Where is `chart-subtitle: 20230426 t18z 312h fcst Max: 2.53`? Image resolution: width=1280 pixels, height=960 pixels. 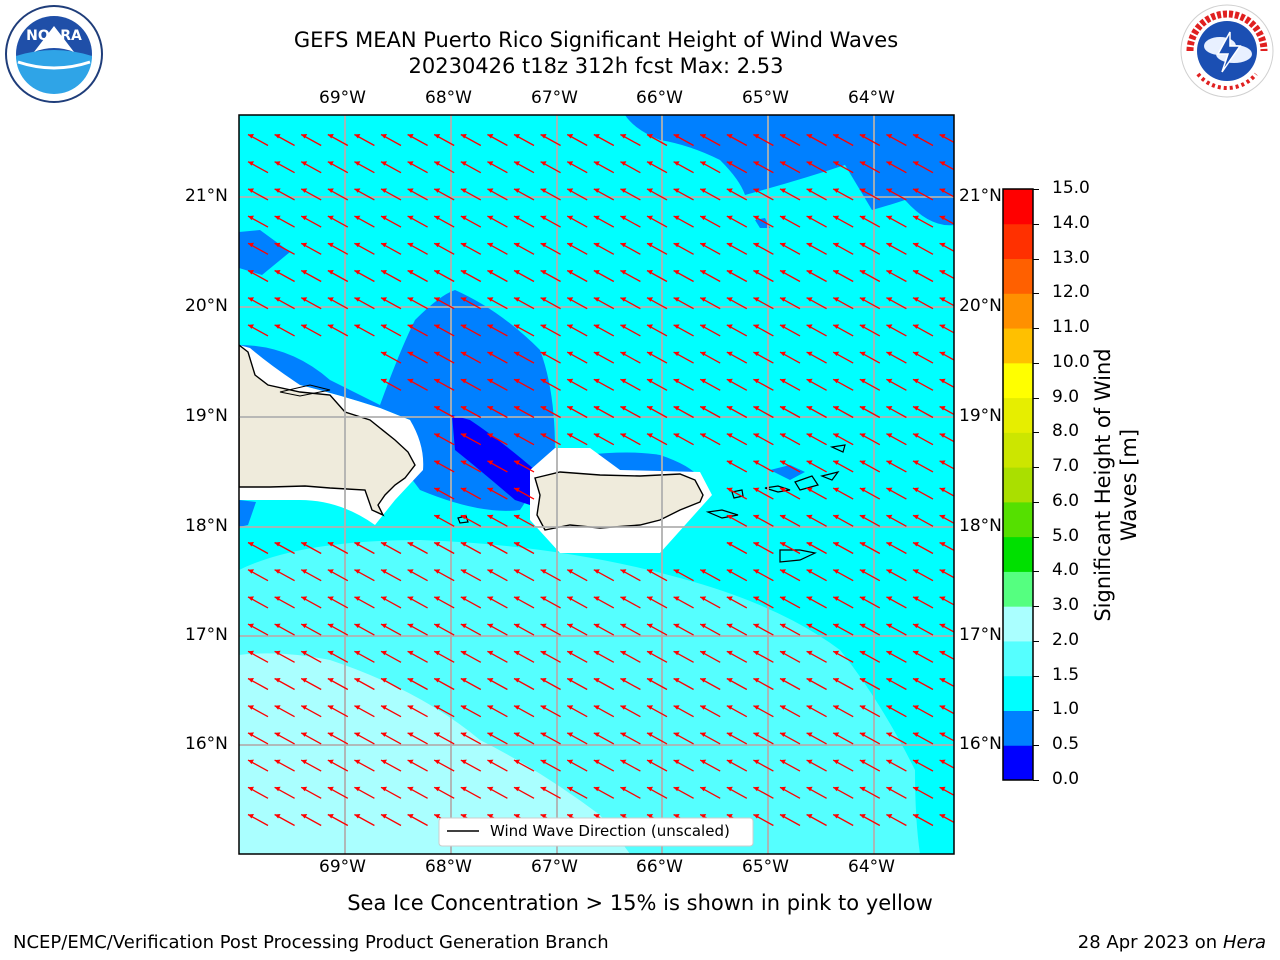
chart-subtitle: 20230426 t18z 312h fcst Max: 2.53 is located at coordinates (596, 66).